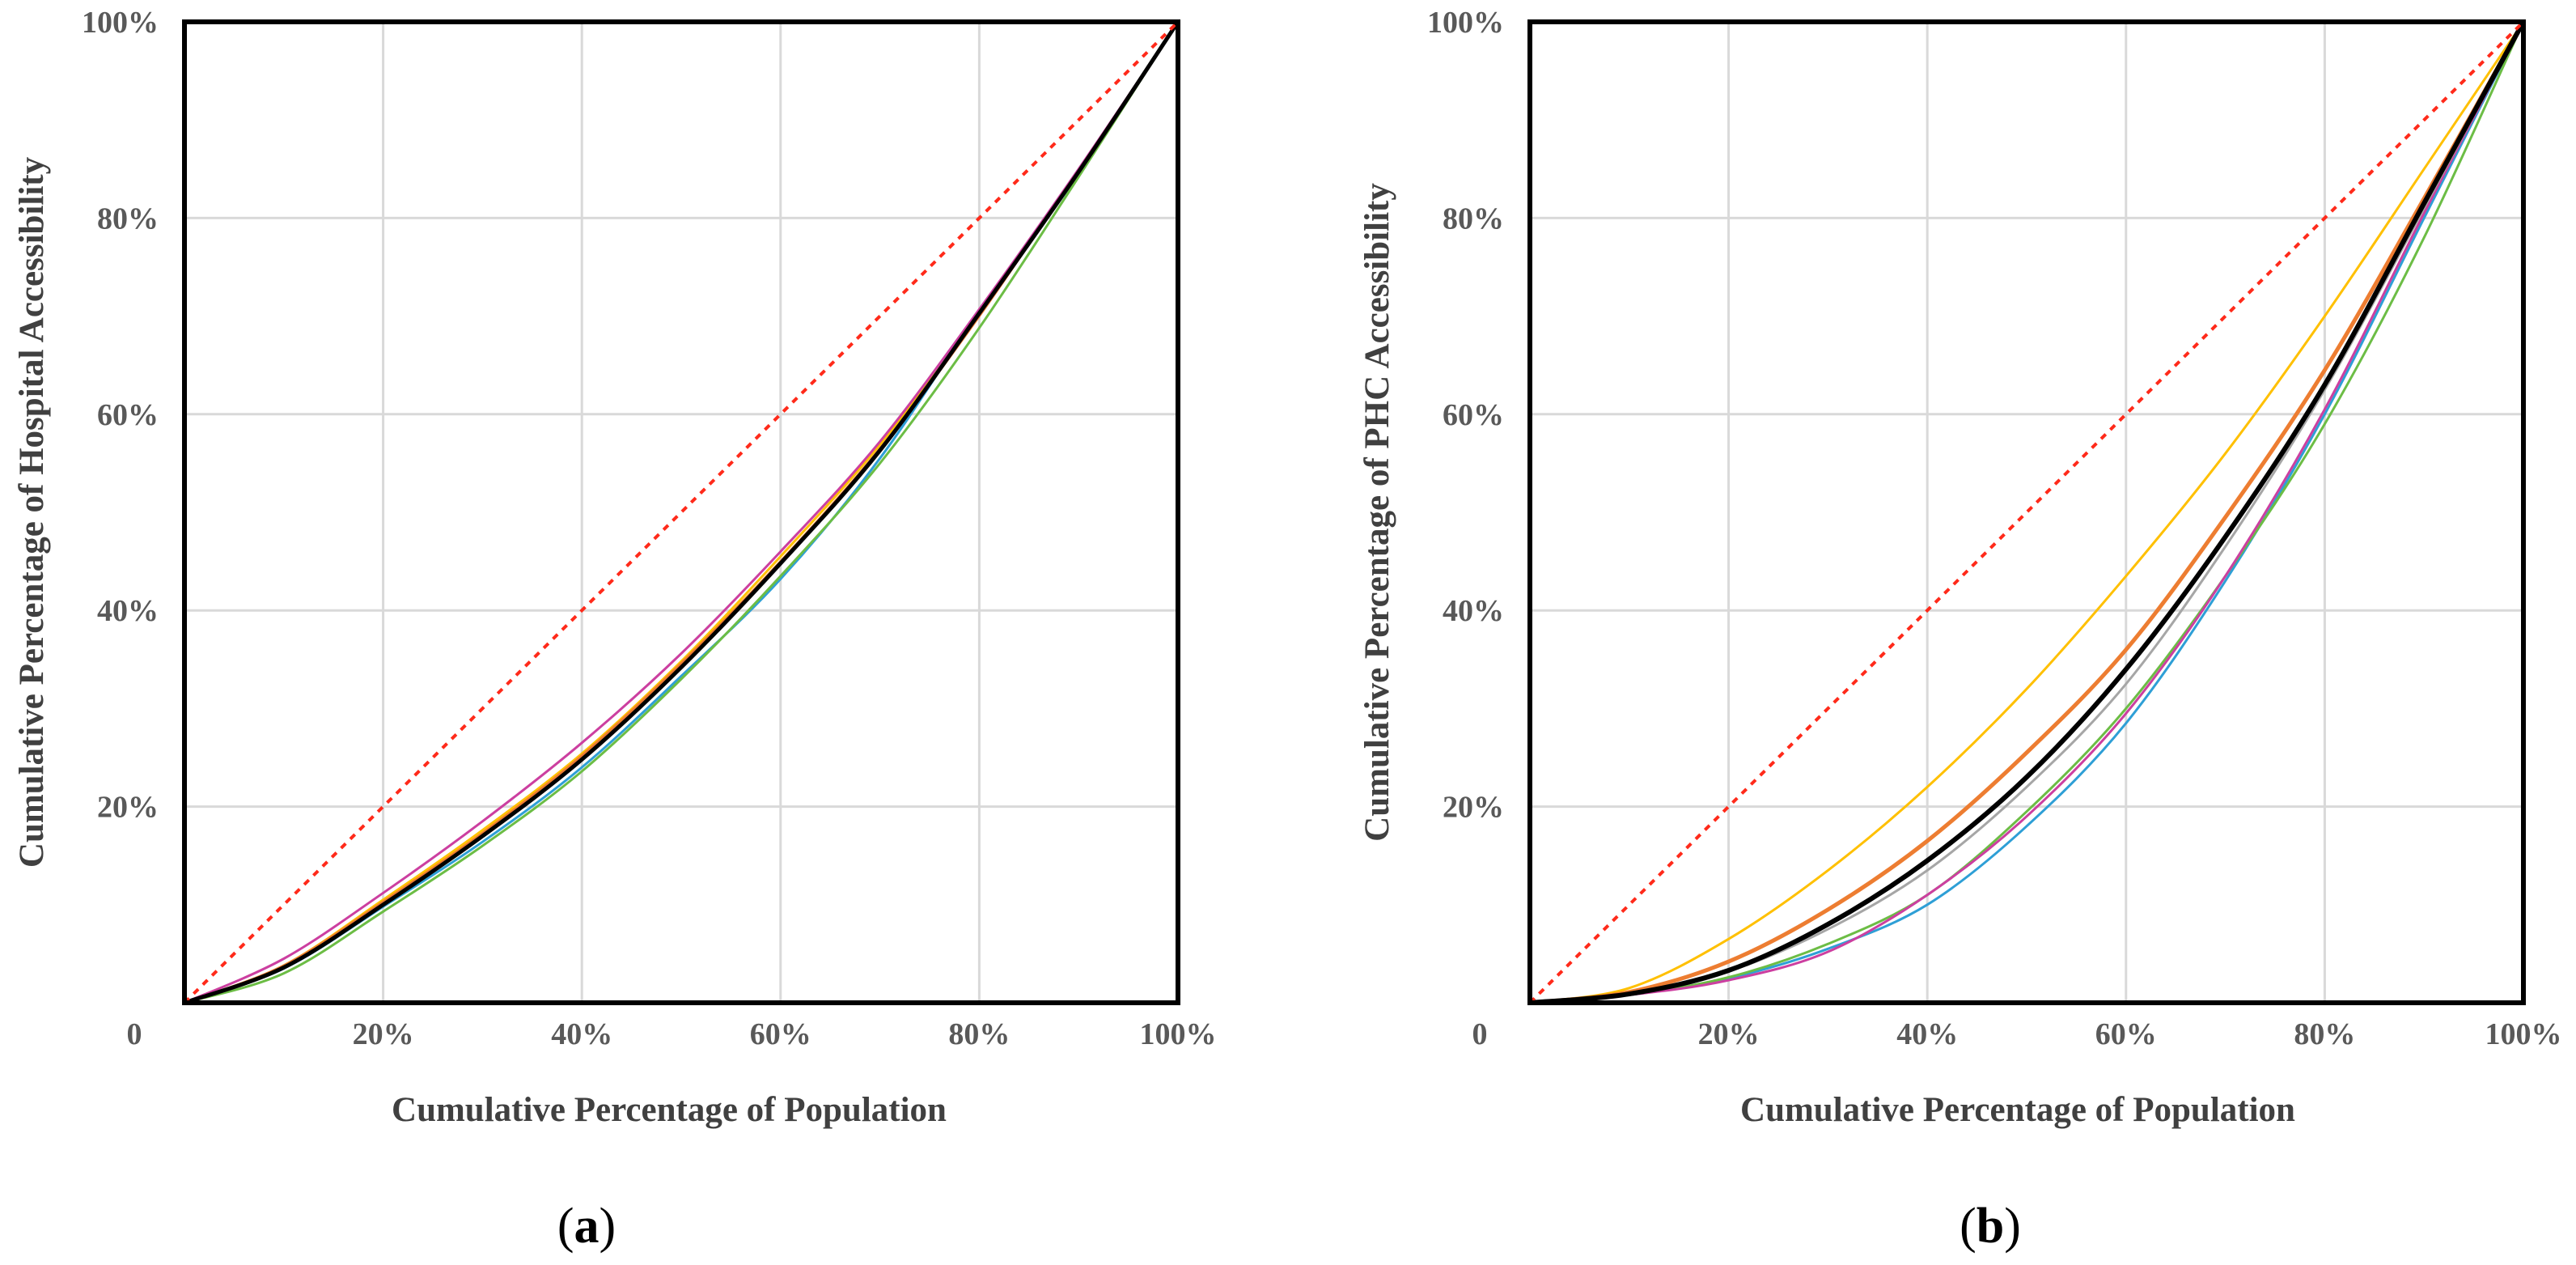 The height and width of the screenshot is (1265, 2576). What do you see at coordinates (1178, 1034) in the screenshot?
I see `x-tick-label-100-a: 100%` at bounding box center [1178, 1034].